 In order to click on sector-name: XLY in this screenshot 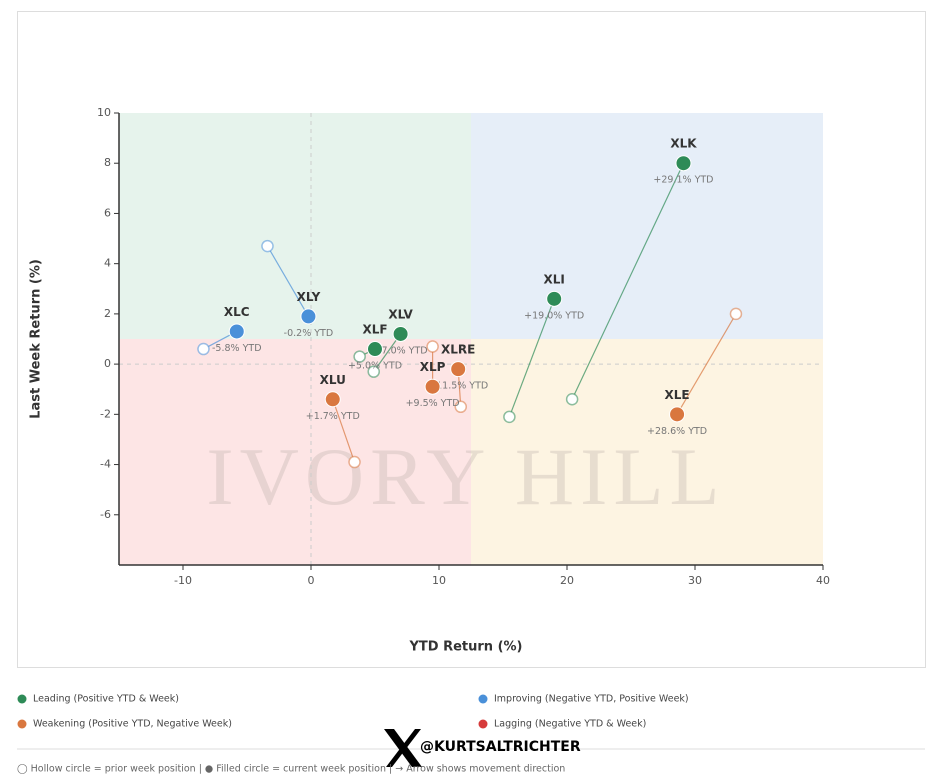, I will do `click(309, 297)`.